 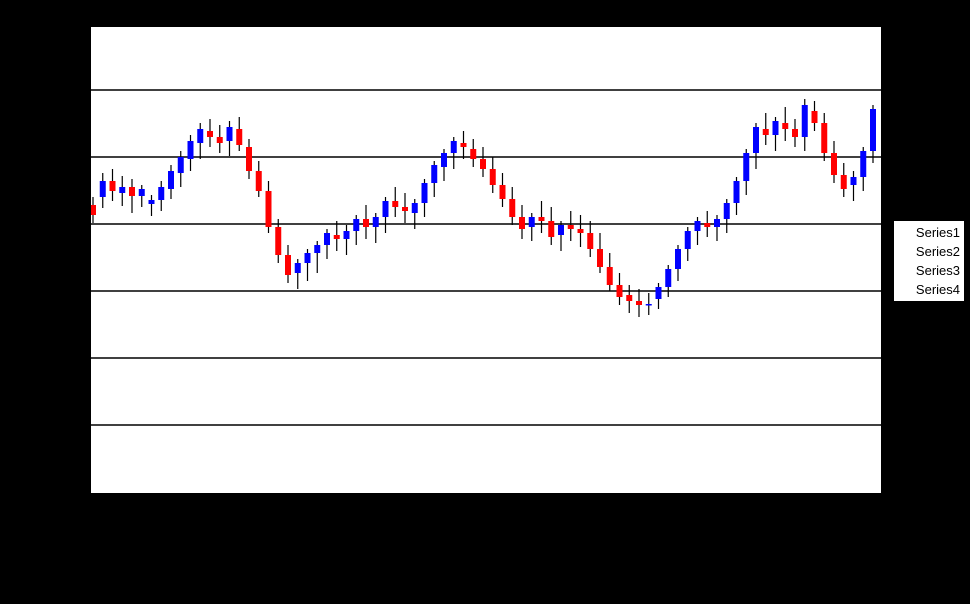 What do you see at coordinates (937, 251) in the screenshot?
I see `legend-entry-1: Series2` at bounding box center [937, 251].